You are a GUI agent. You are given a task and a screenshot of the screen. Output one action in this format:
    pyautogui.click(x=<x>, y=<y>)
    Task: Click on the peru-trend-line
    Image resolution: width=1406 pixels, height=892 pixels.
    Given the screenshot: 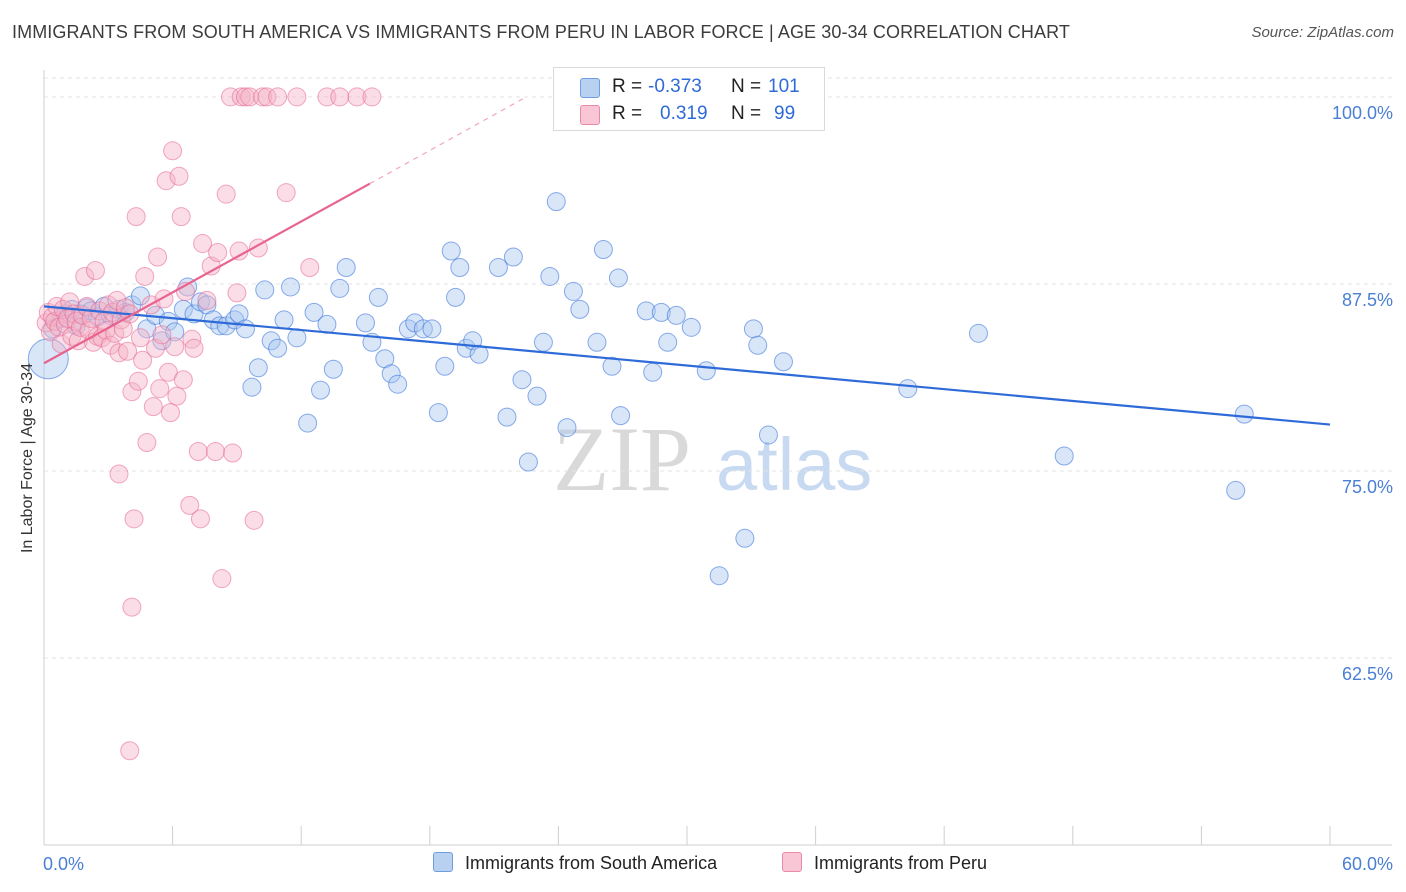 What is the action you would take?
    pyautogui.click(x=207, y=273)
    